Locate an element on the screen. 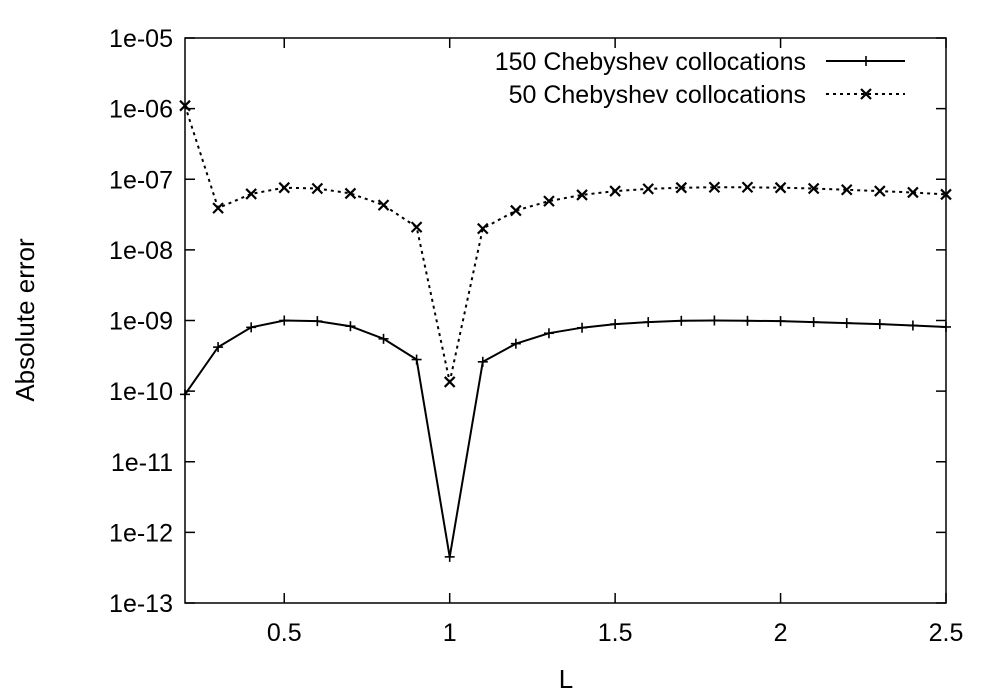  y-tick-label: 1e-13 is located at coordinates (141, 604).